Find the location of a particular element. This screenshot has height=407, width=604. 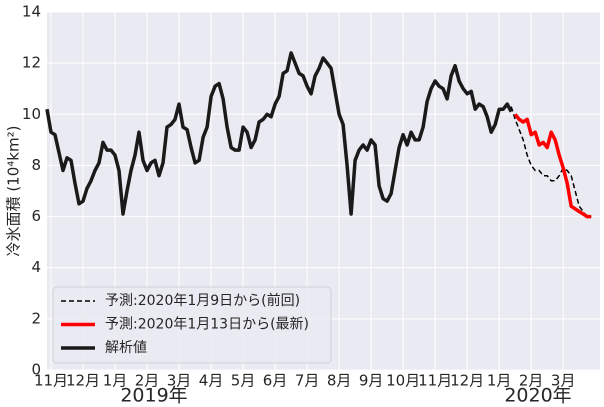

legend-label: 予測:2020年1月9日から(前回) is located at coordinates (202, 300).